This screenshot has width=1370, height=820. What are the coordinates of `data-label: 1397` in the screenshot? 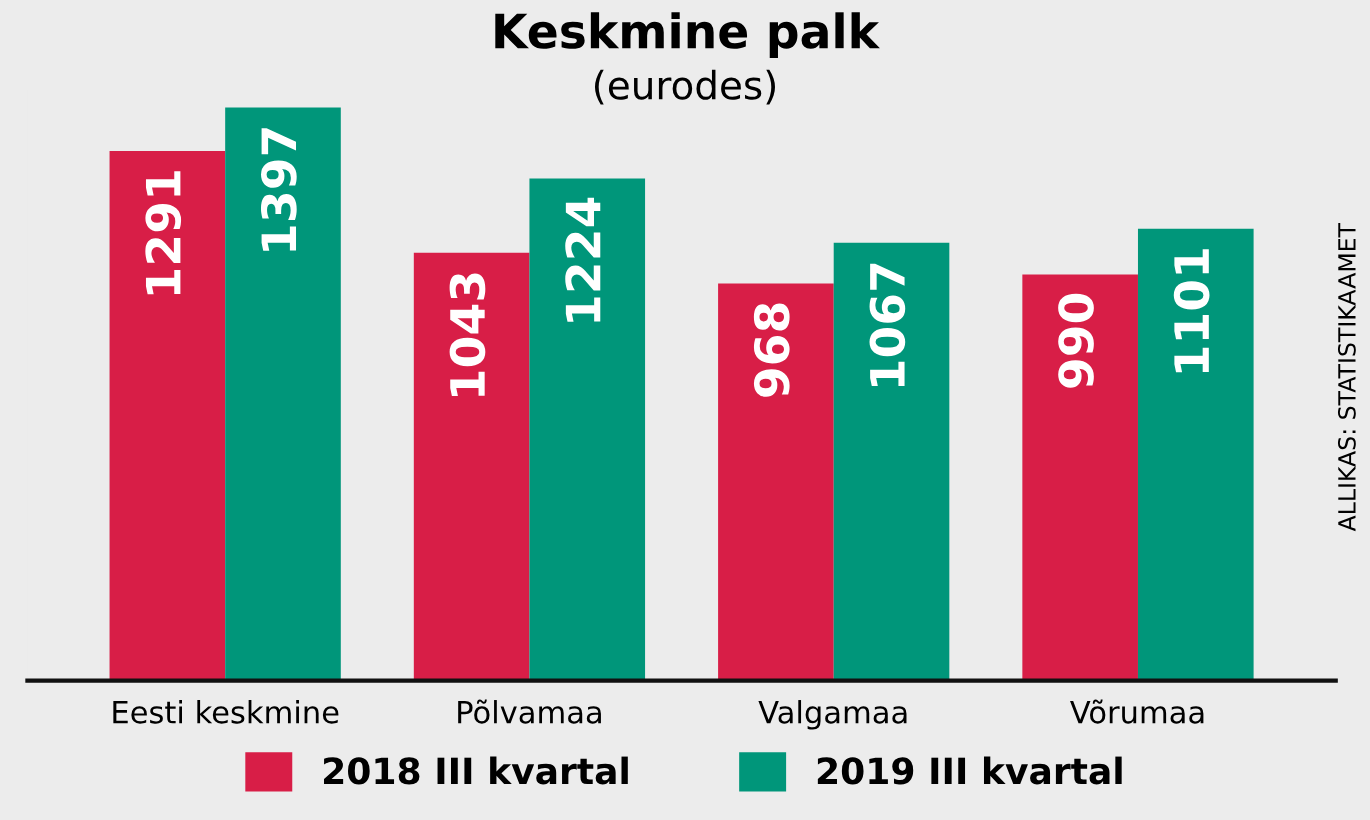 It's located at (278, 189).